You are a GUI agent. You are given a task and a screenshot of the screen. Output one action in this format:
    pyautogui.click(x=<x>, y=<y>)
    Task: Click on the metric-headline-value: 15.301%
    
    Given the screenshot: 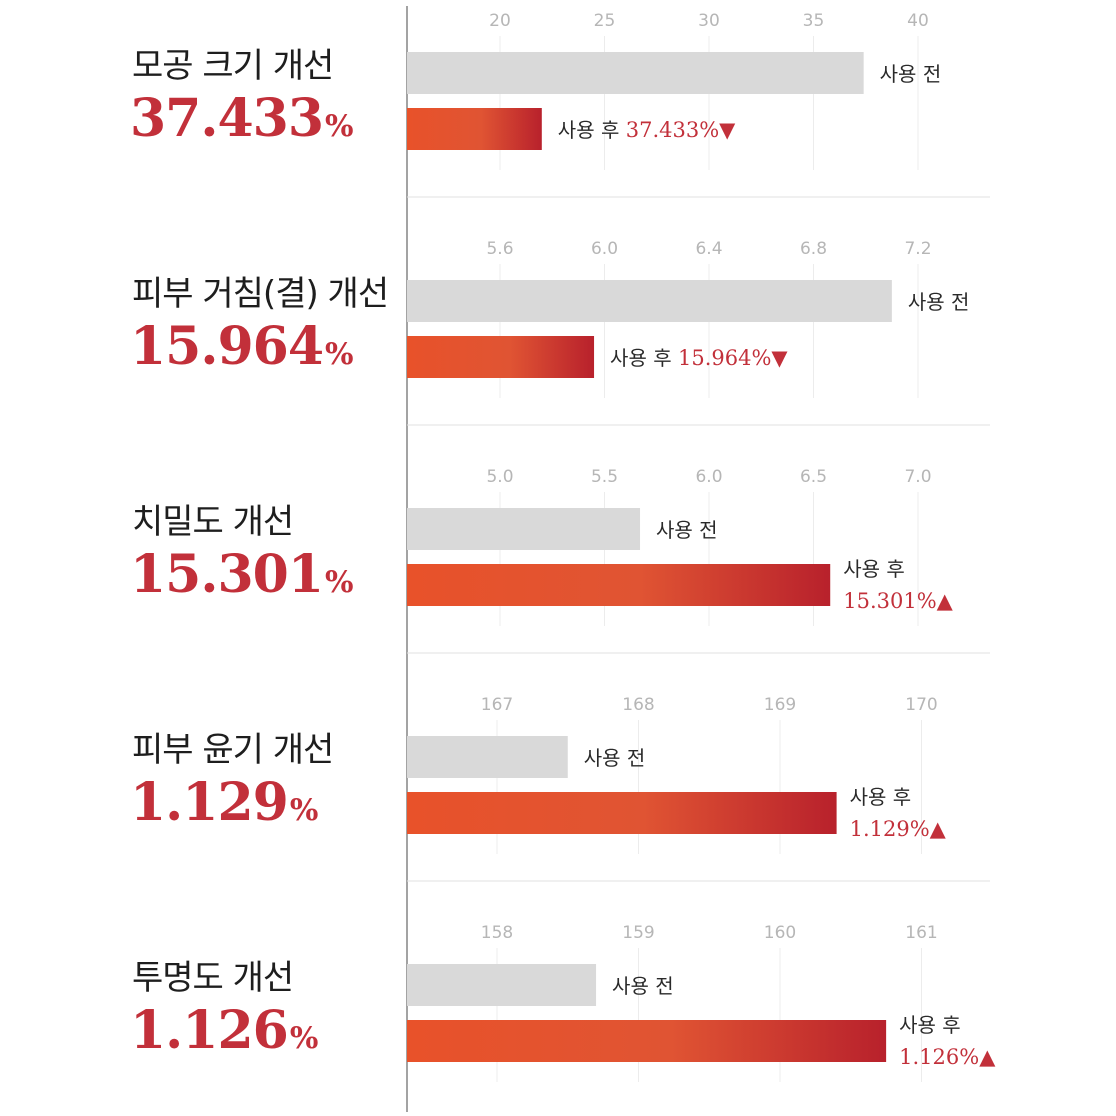 What is the action you would take?
    pyautogui.click(x=242, y=574)
    